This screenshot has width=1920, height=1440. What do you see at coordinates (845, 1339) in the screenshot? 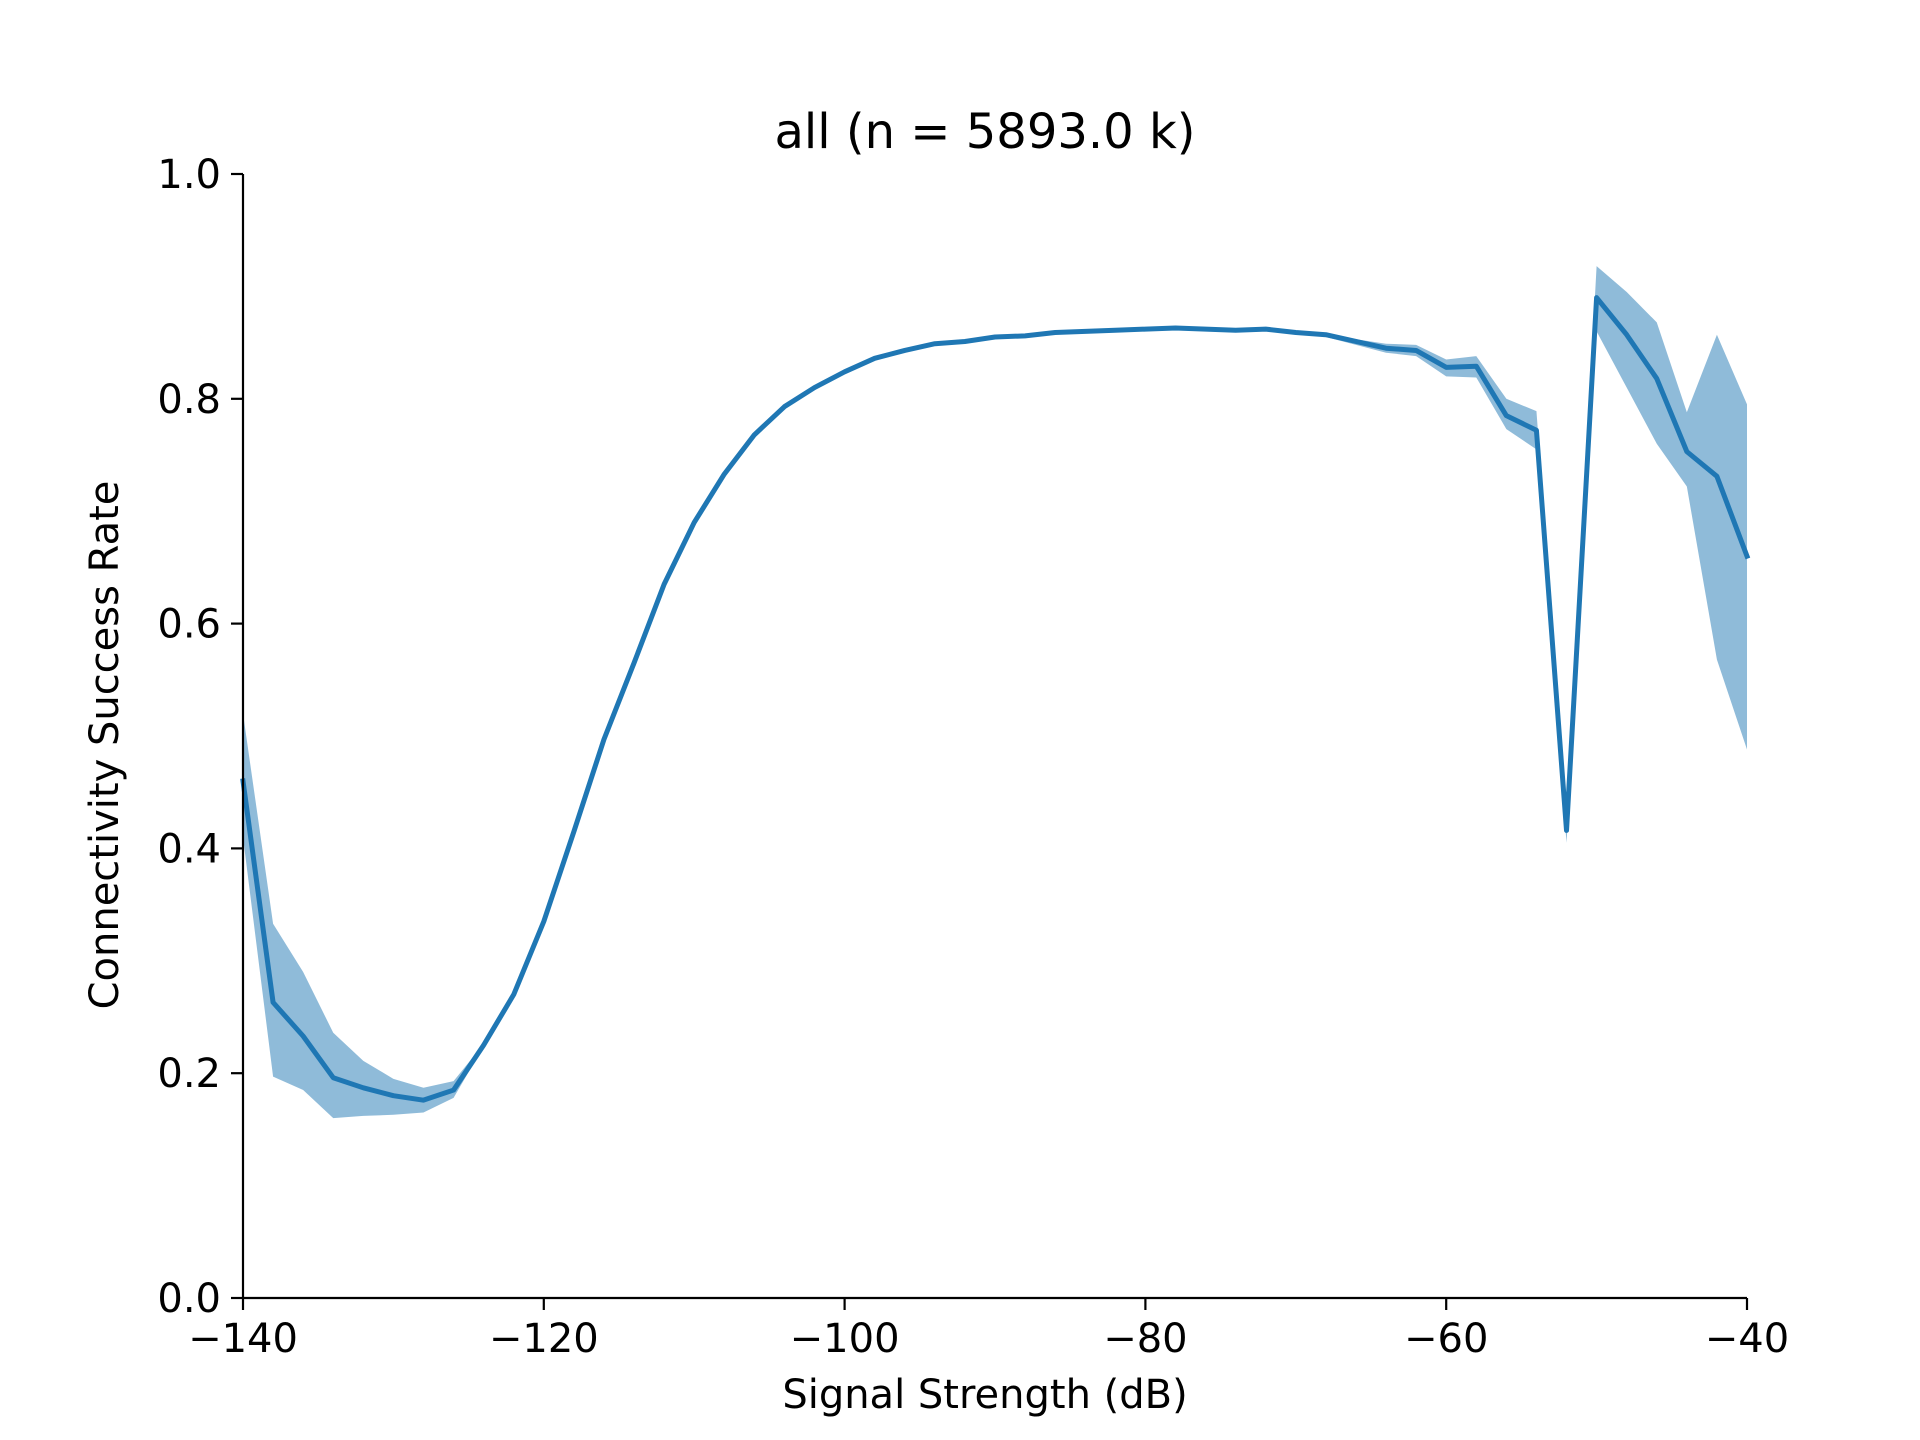
I see `x-tick-label: −100` at bounding box center [845, 1339].